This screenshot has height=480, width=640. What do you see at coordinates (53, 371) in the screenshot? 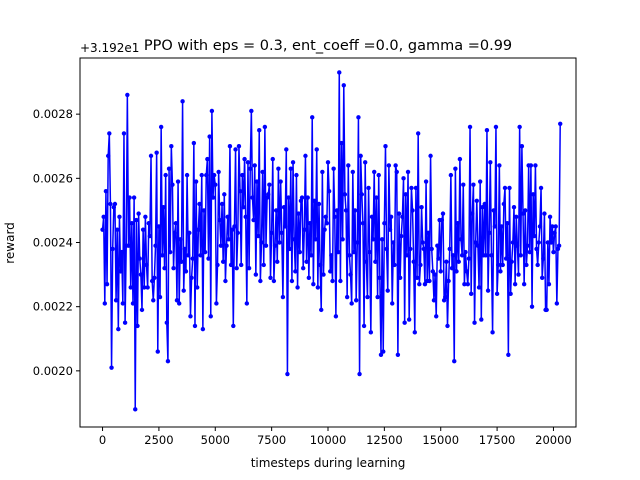
I see `y-tick-label: 0.0020` at bounding box center [53, 371].